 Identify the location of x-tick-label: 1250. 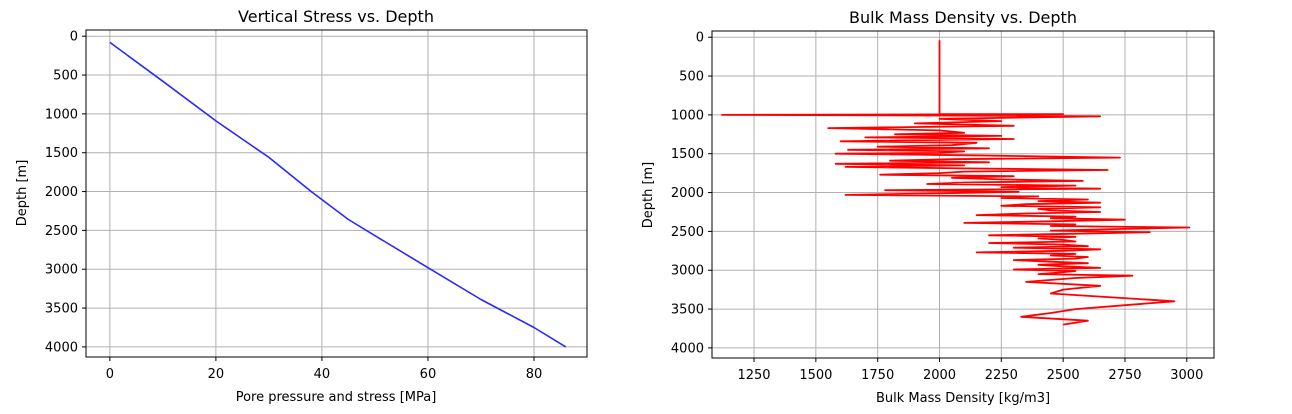
(753, 375).